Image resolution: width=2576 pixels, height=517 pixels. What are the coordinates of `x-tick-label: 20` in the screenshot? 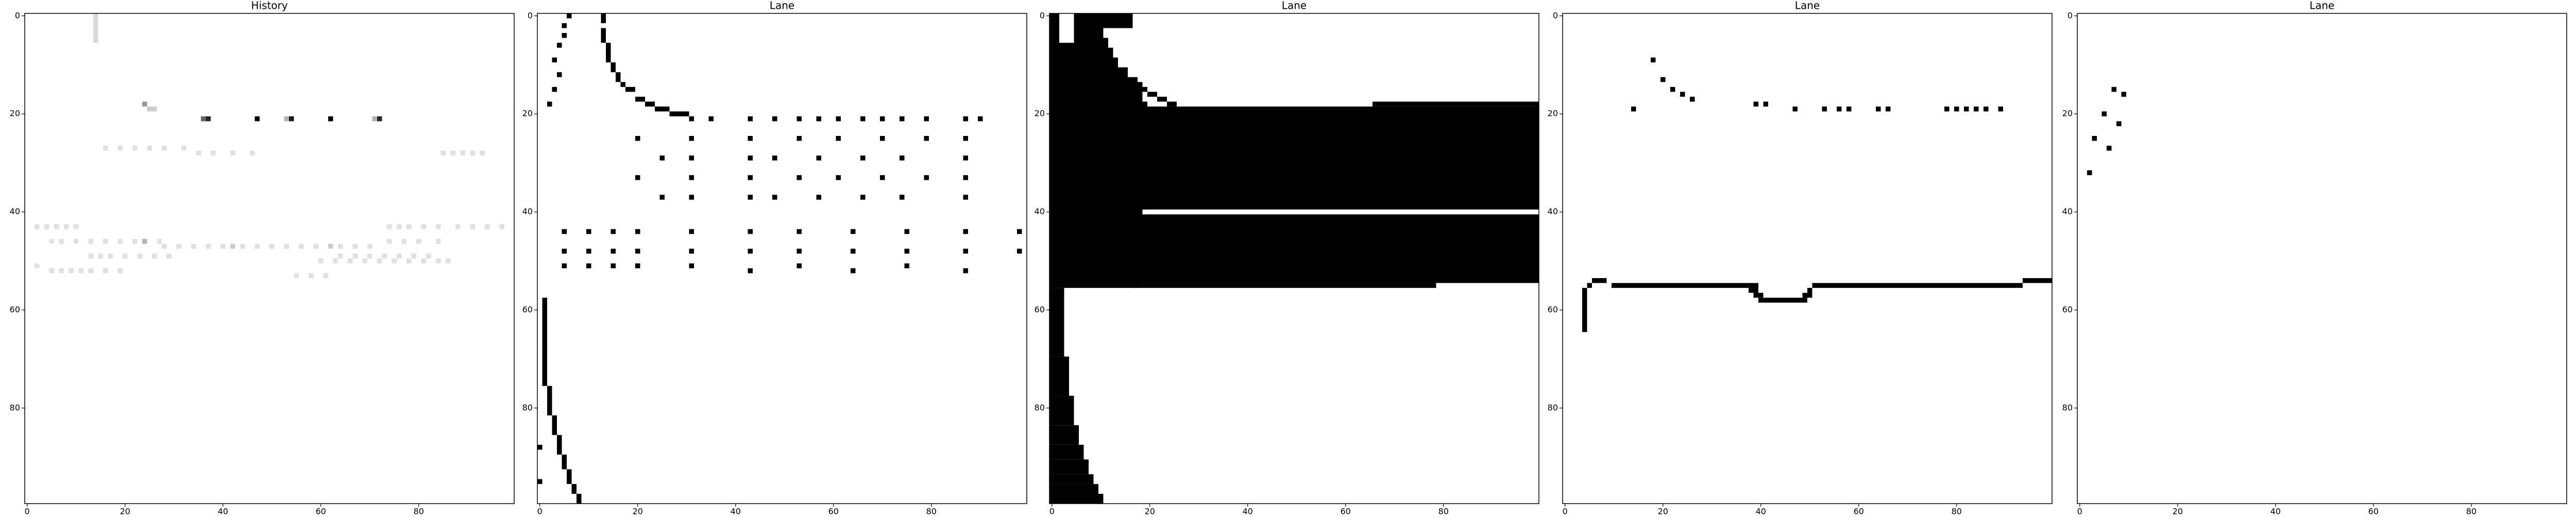 It's located at (2178, 511).